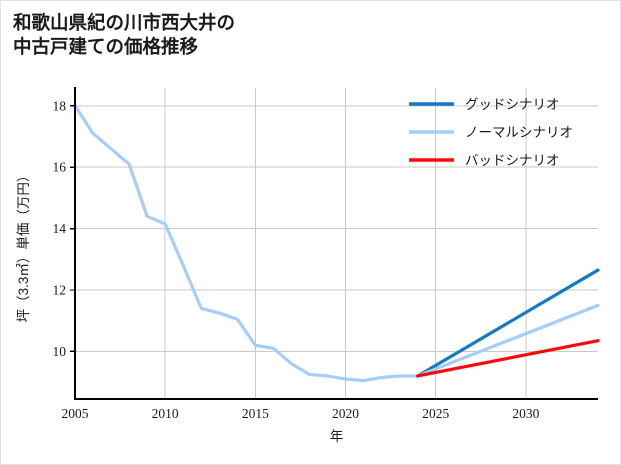 The height and width of the screenshot is (465, 621). What do you see at coordinates (345, 413) in the screenshot?
I see `x-tick-label: 2020` at bounding box center [345, 413].